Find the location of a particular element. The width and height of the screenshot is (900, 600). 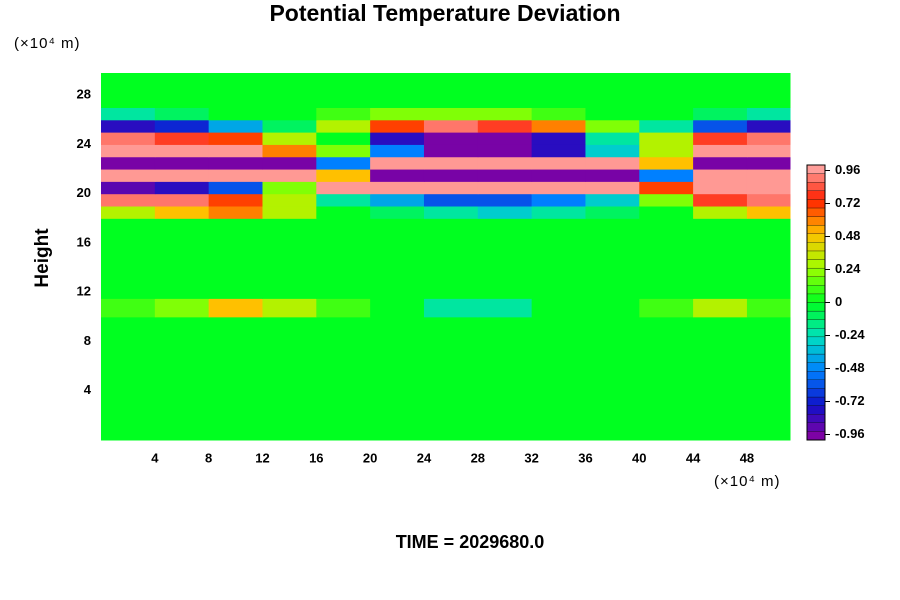

y-tick-label: 20 is located at coordinates (84, 192).